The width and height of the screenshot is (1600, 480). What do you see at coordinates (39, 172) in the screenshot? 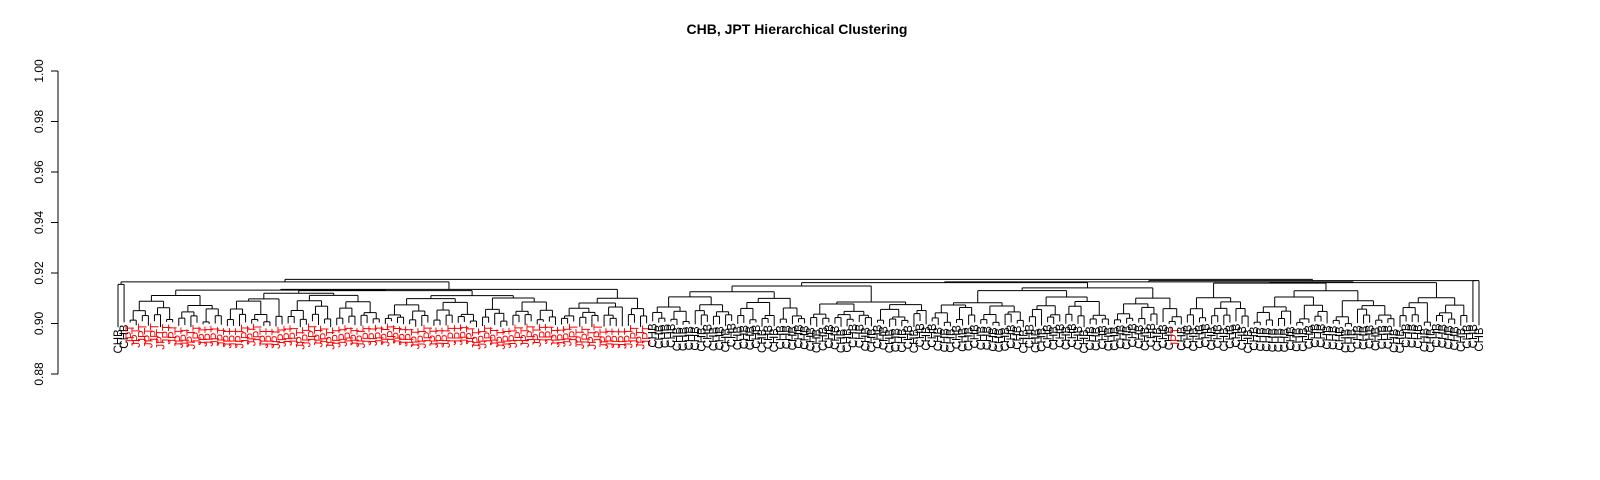
I see `y-tick-label: 0.96` at bounding box center [39, 172].